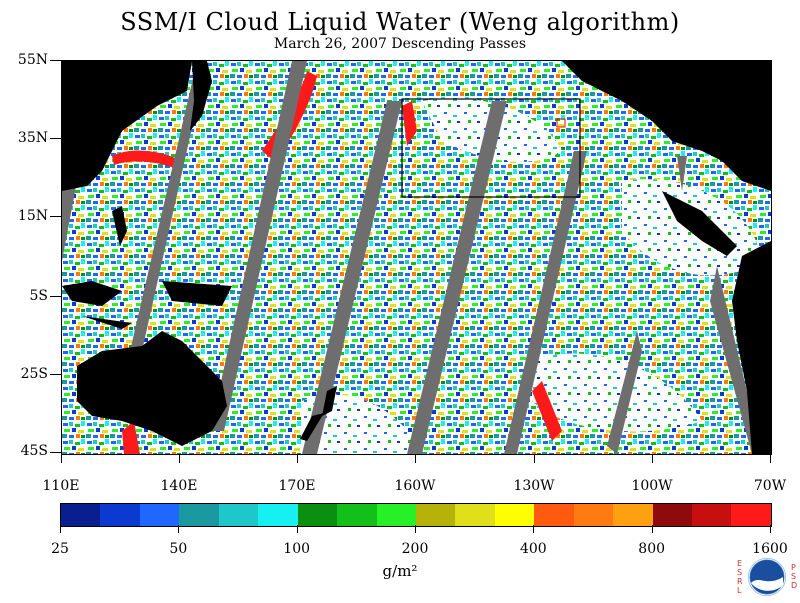 The height and width of the screenshot is (603, 800). Describe the element at coordinates (178, 549) in the screenshot. I see `colorbar-label: 50` at that location.